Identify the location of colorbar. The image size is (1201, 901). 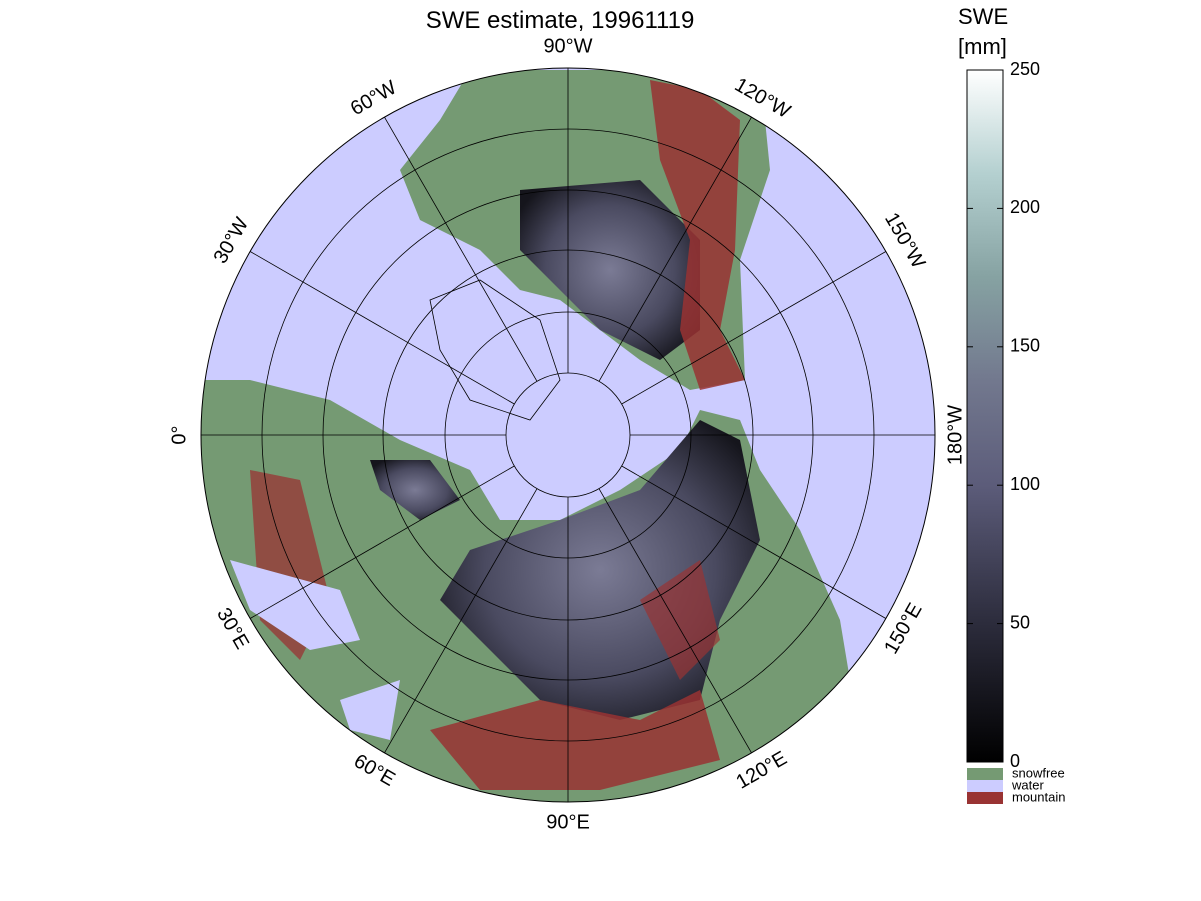
(985, 416).